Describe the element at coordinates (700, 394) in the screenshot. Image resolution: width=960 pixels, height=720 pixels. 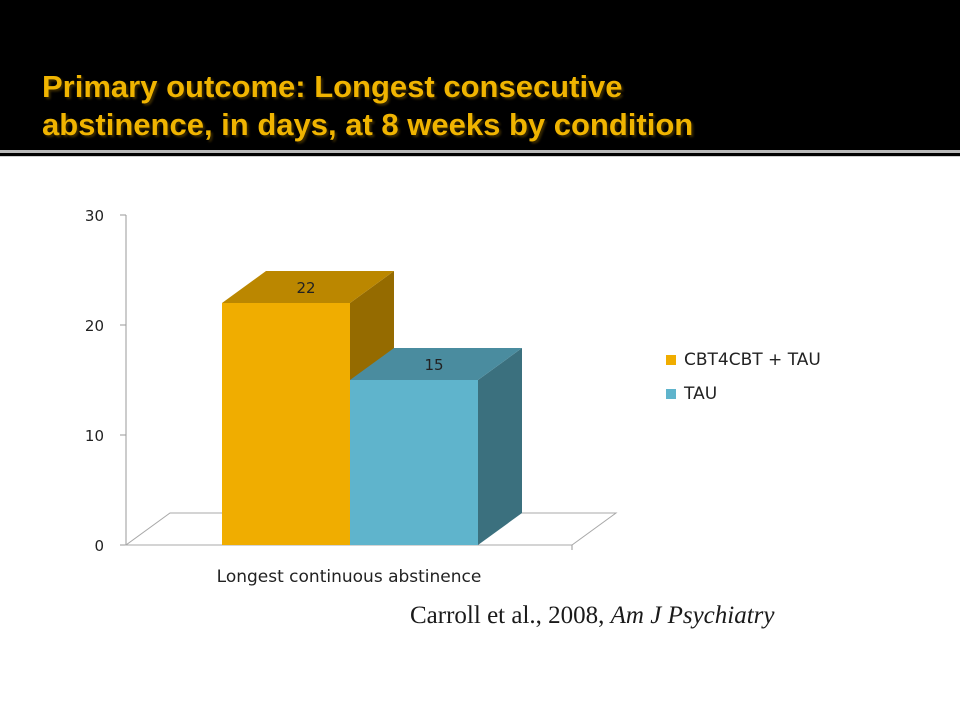
I see `legend-label: TAU` at that location.